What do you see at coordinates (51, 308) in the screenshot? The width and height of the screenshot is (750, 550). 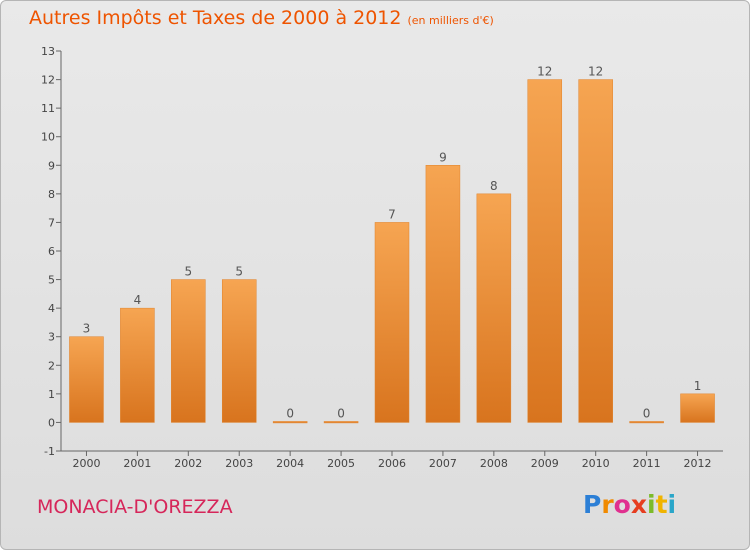 I see `y-tick-label: 4` at bounding box center [51, 308].